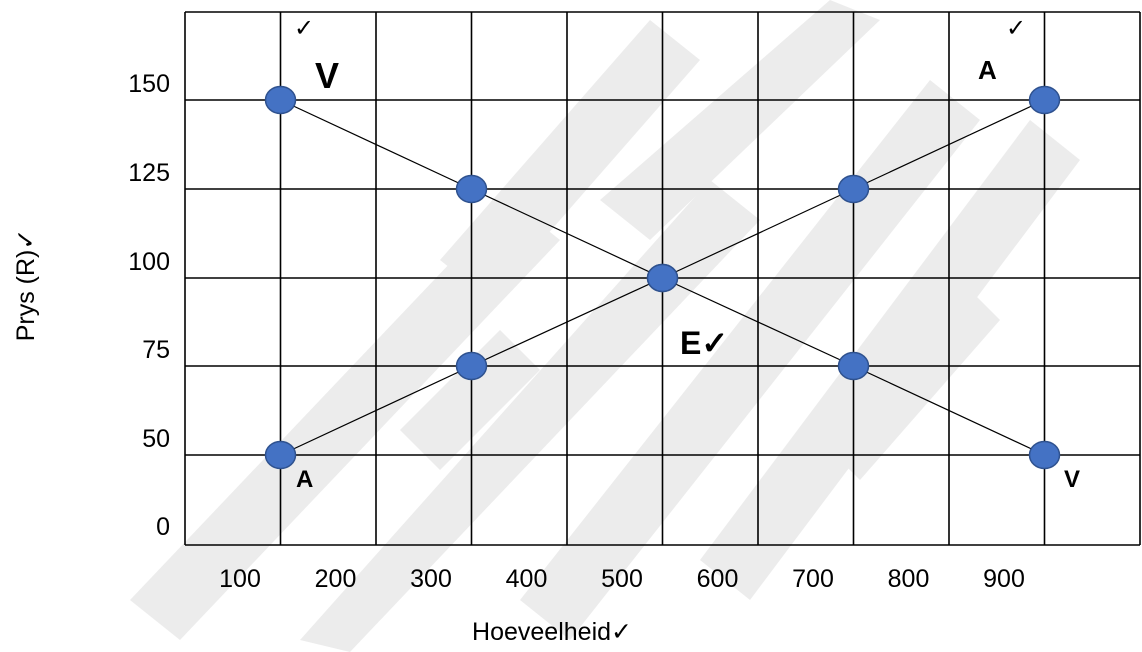 The image size is (1142, 652). Describe the element at coordinates (240, 579) in the screenshot. I see `x-tick-100: 100` at that location.